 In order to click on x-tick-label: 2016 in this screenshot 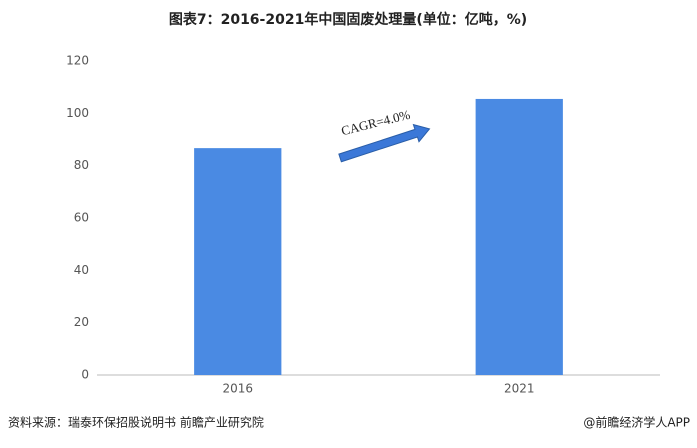, I will do `click(237, 389)`.